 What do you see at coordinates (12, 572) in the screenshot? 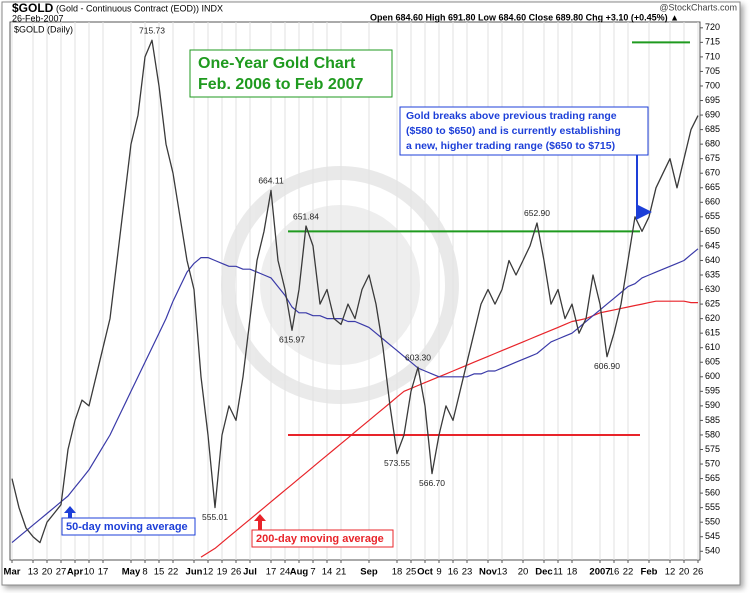
I see `x-tick-label: Mar` at bounding box center [12, 572].